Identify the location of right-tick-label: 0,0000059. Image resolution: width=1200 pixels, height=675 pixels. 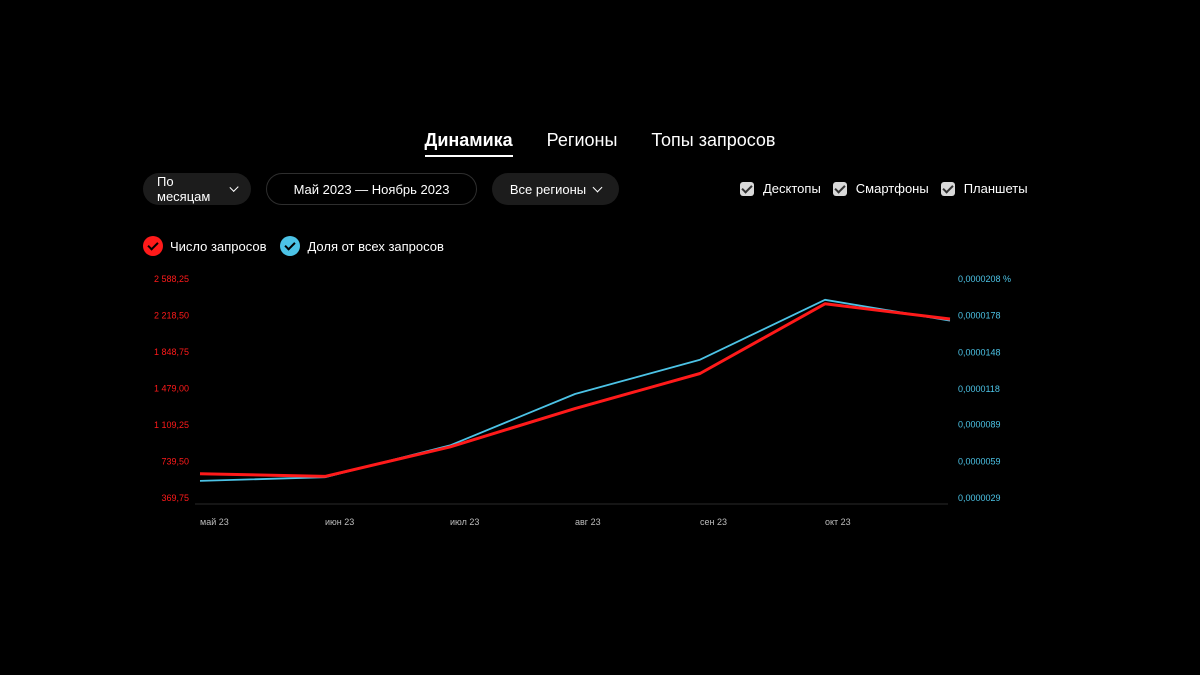
(979, 461).